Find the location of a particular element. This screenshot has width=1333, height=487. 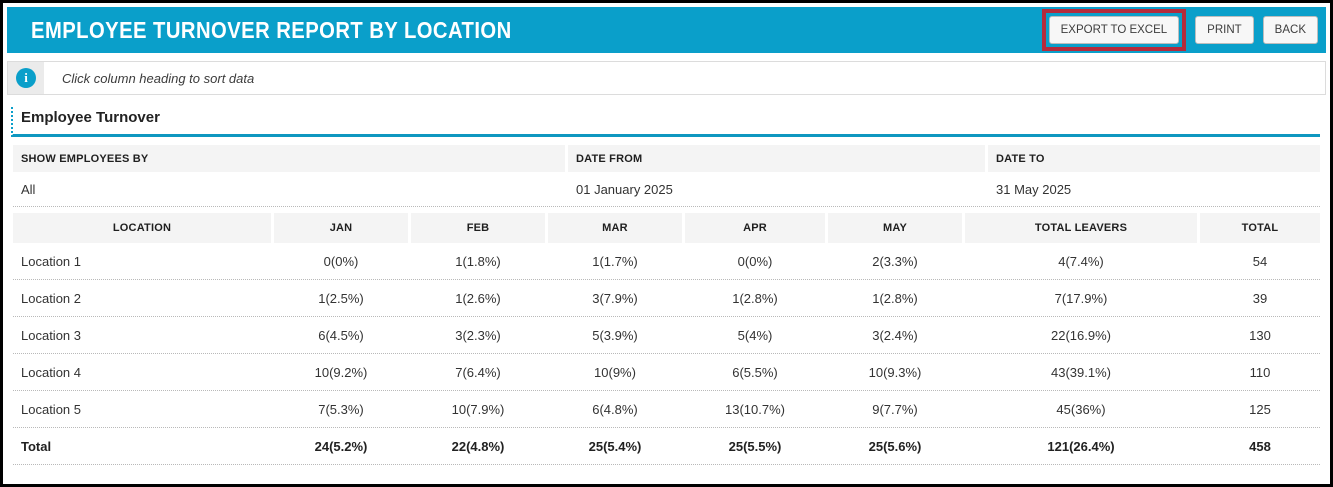

page-title: EMPLOYEE TURNOVER REPORT BY LOCATION is located at coordinates (271, 29).